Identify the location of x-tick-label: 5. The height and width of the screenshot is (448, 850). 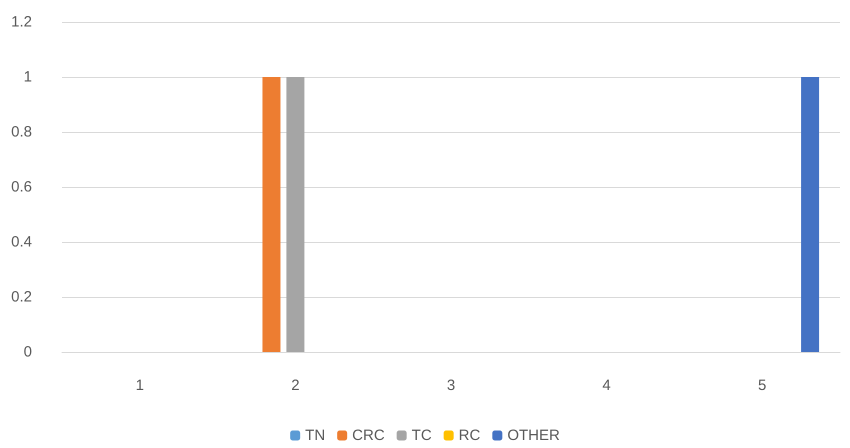
(762, 385).